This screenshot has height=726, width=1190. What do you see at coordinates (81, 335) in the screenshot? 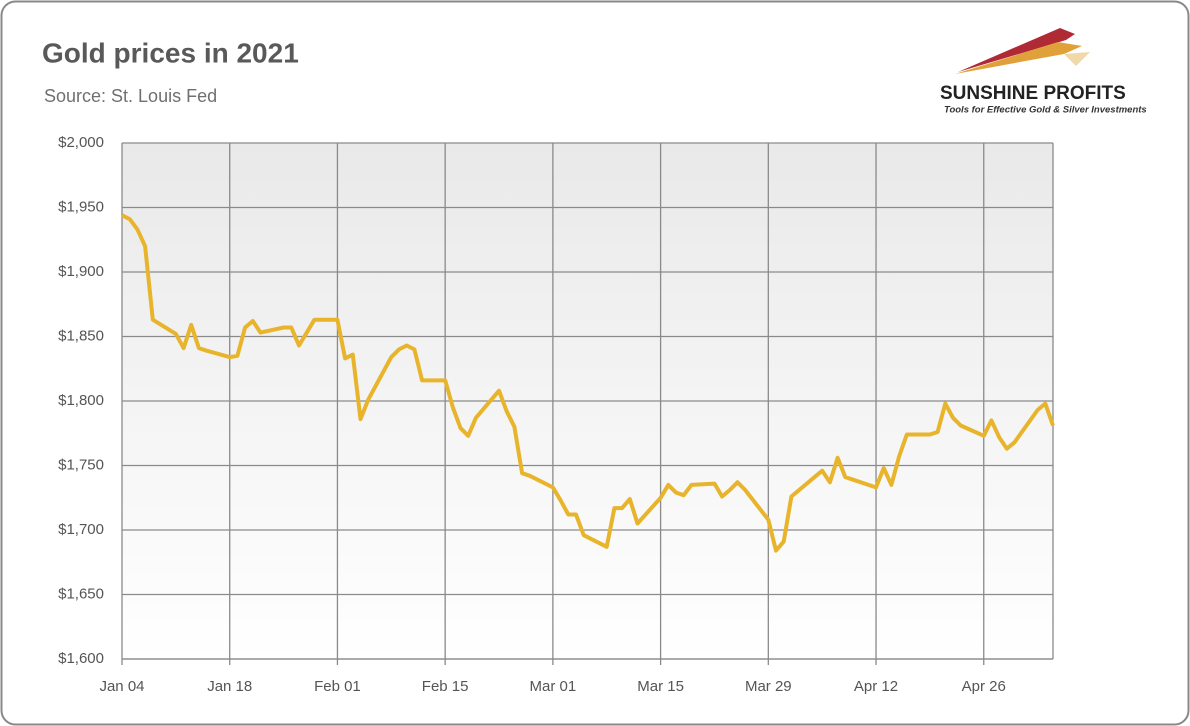
I see `y-tick-label: $1,850` at bounding box center [81, 335].